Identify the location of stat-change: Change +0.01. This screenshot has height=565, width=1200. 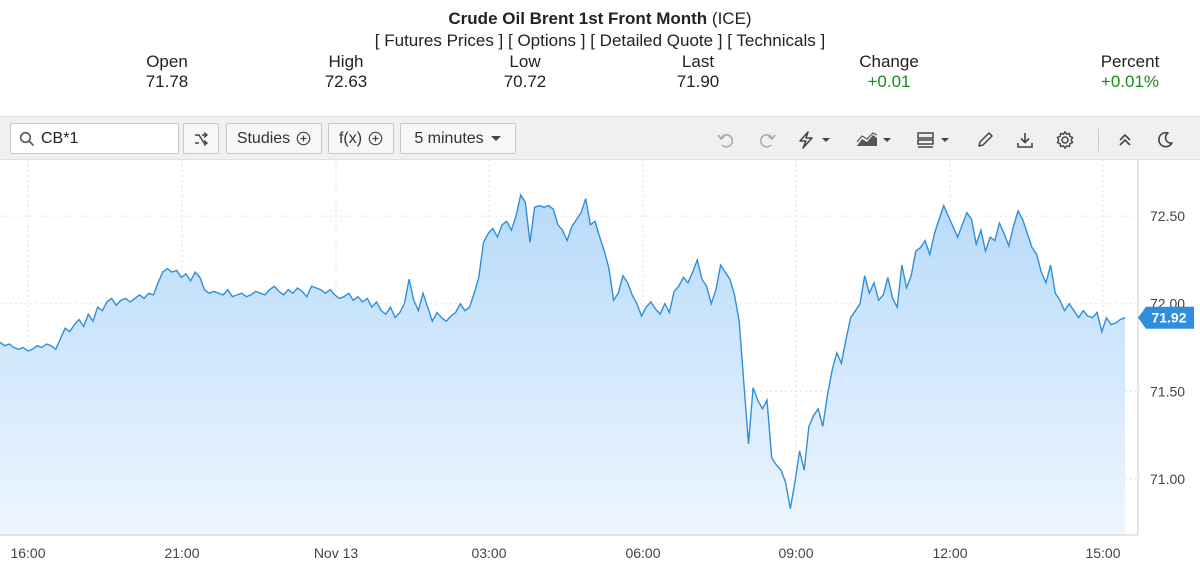
(889, 72).